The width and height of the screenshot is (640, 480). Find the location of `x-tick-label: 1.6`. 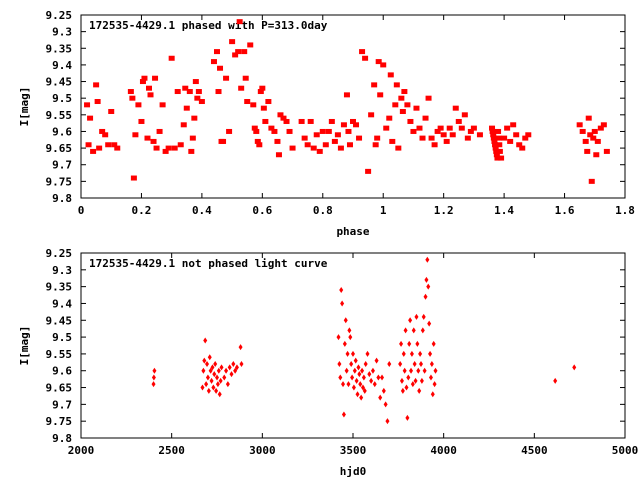

x-tick-label: 1.6 is located at coordinates (565, 210).